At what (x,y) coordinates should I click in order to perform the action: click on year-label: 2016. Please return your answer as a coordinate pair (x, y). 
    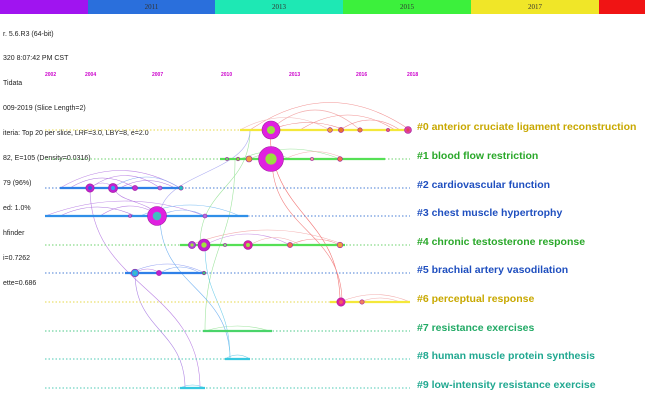
    Looking at the image, I should click on (362, 75).